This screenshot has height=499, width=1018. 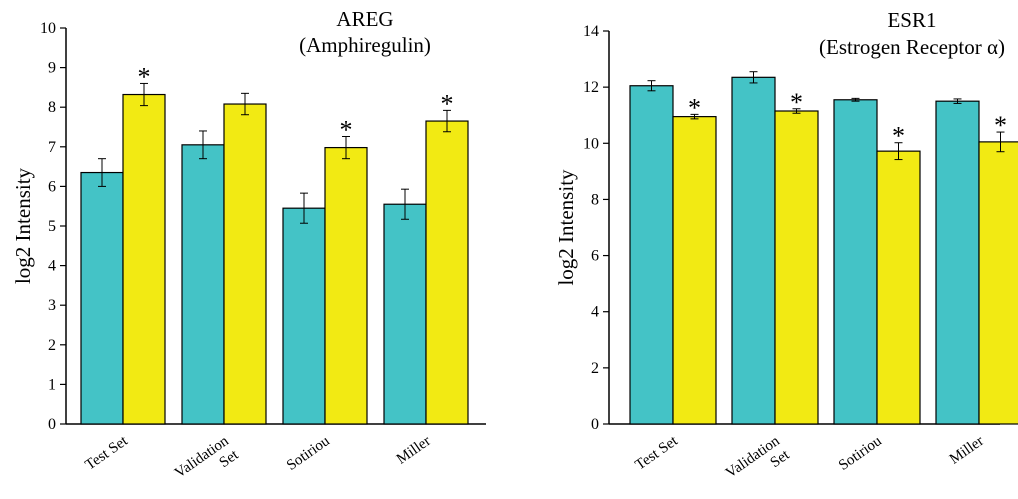 I want to click on chart-title: ESR1, so click(x=911, y=20).